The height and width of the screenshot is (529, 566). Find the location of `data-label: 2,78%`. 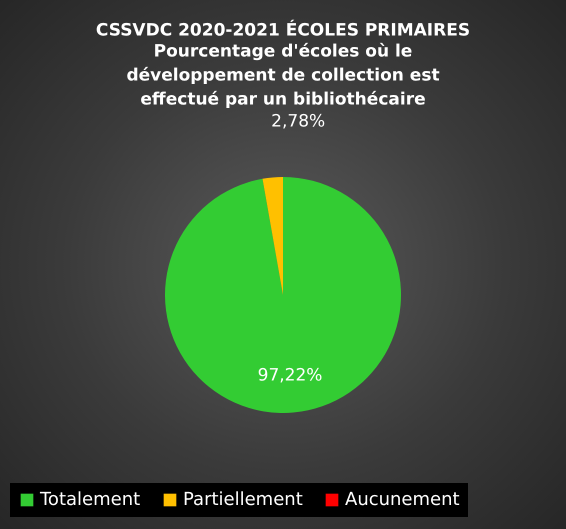

data-label: 2,78% is located at coordinates (298, 122).